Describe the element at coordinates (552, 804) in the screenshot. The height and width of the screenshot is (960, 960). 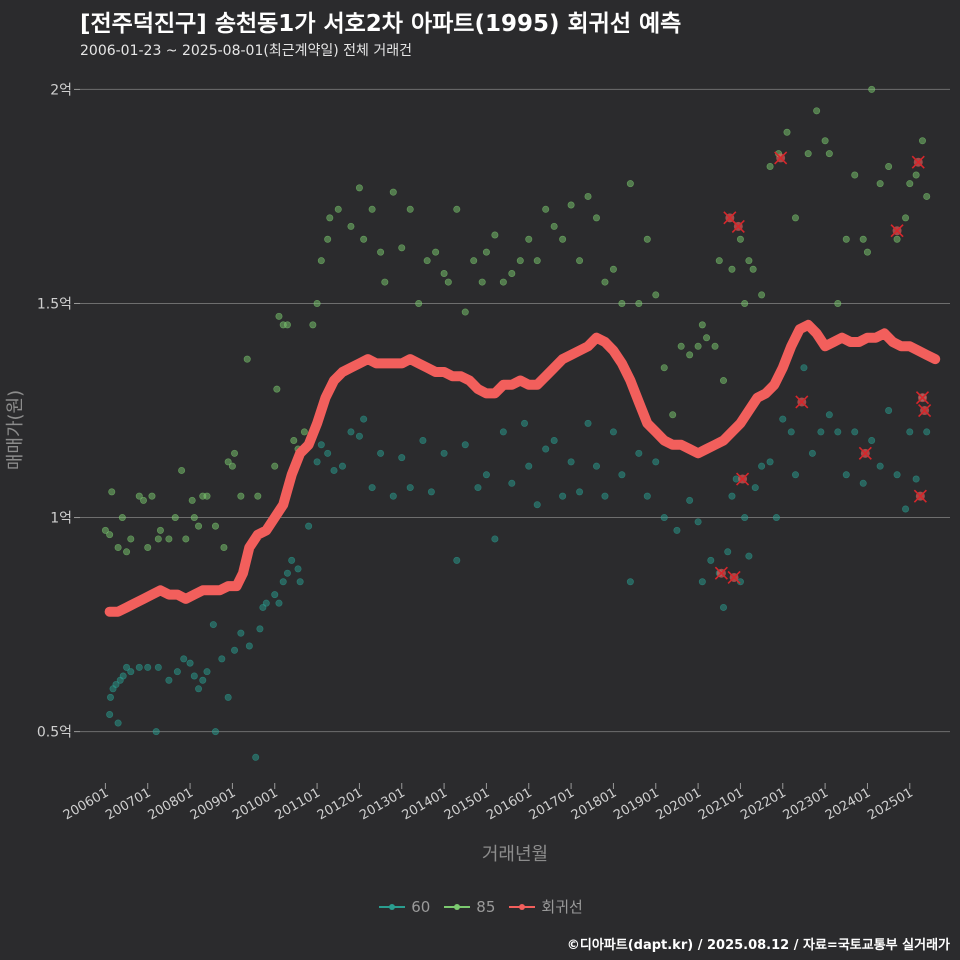
I see `x-tick-label: 201701` at that location.